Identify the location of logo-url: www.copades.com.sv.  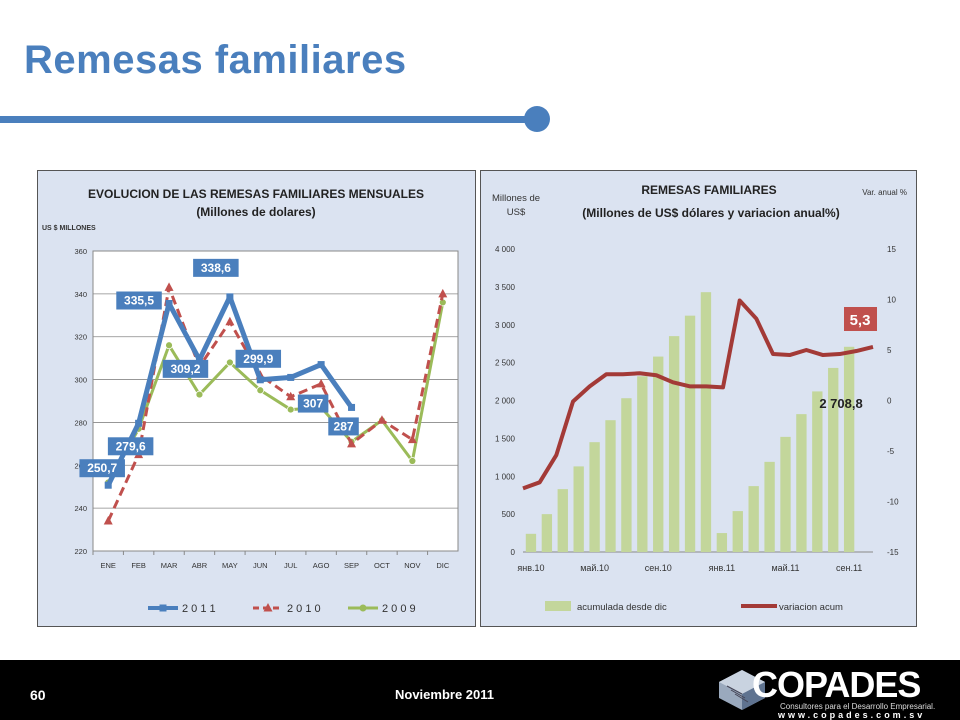
(852, 715).